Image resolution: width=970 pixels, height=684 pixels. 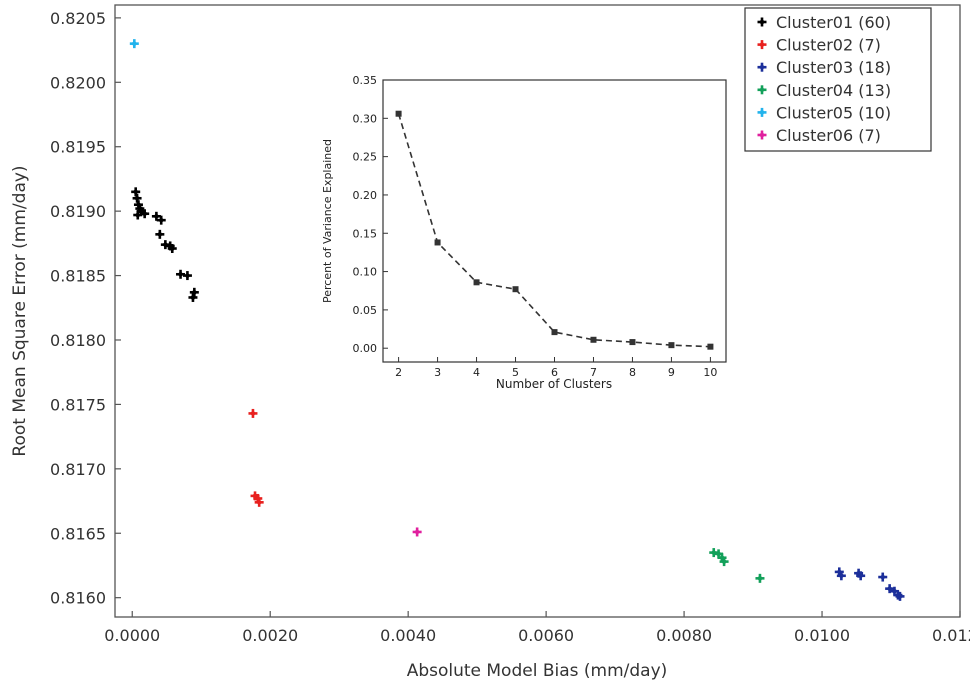 What do you see at coordinates (365, 118) in the screenshot?
I see `inset-y-tick-label: 0.30` at bounding box center [365, 118].